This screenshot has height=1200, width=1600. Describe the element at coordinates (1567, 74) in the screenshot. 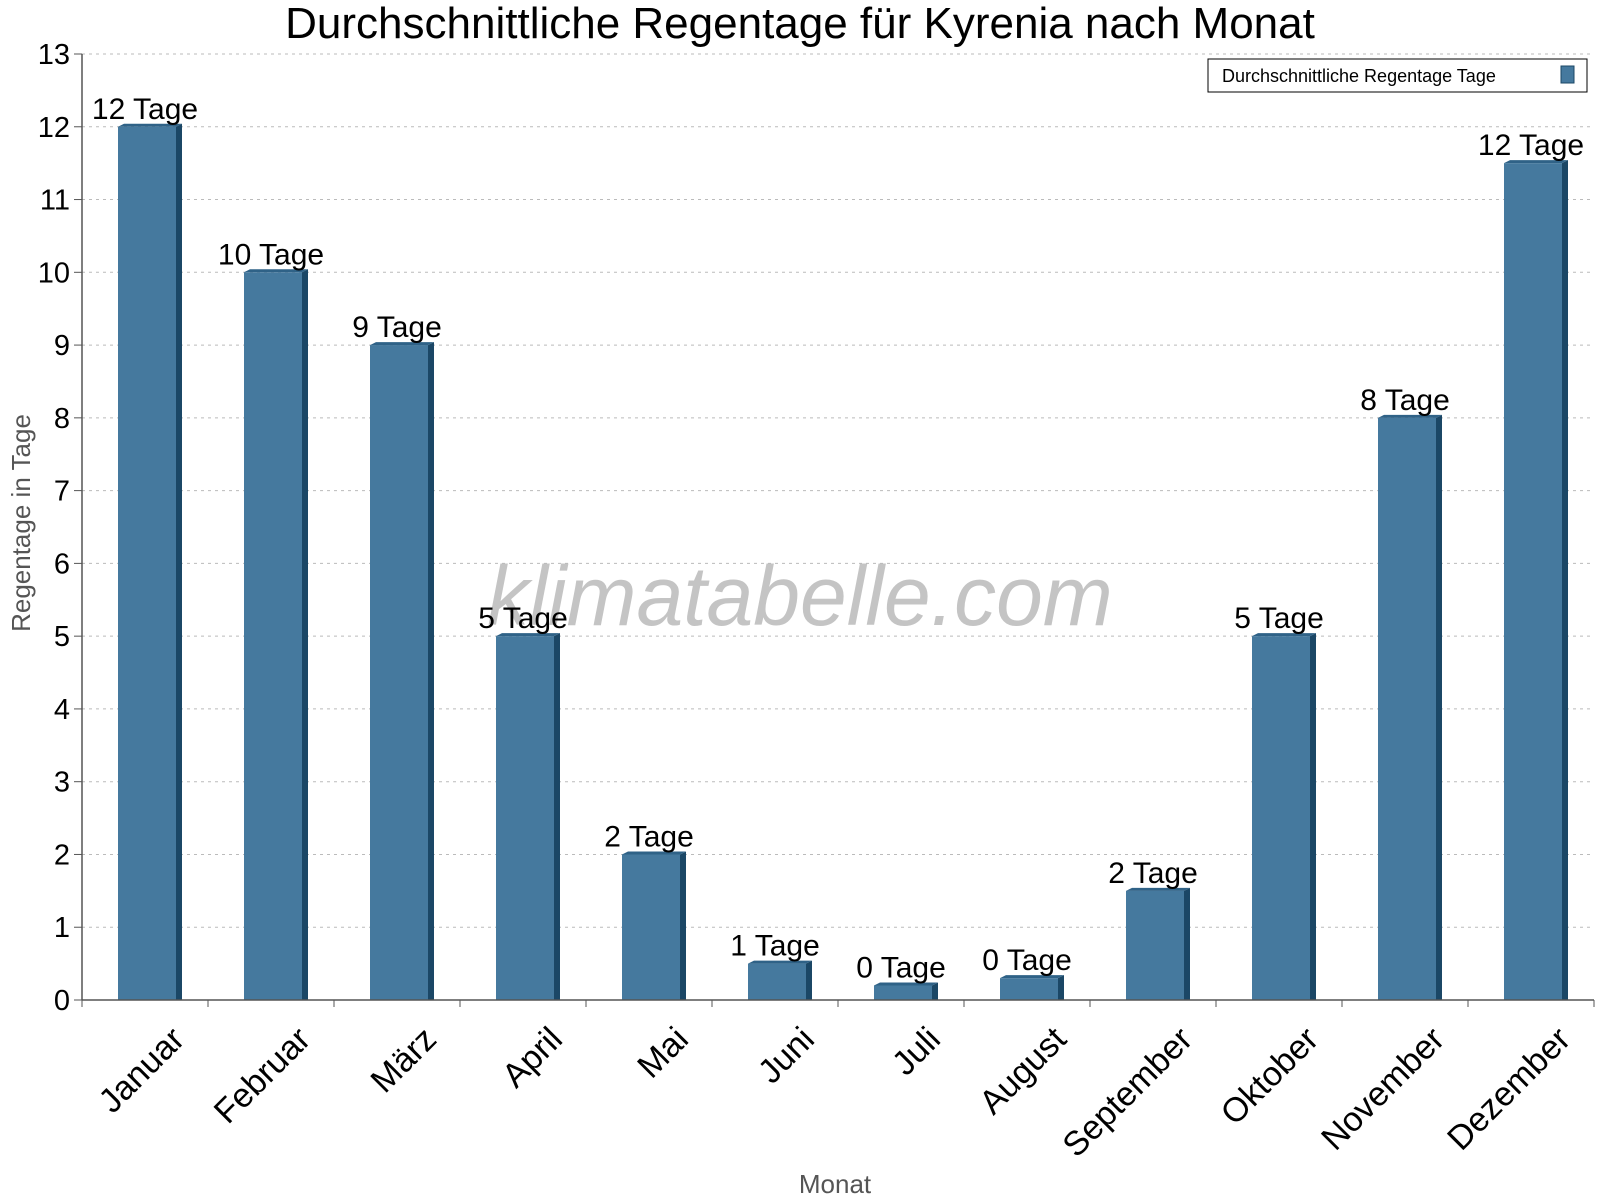

I see `legend-swatch` at that location.